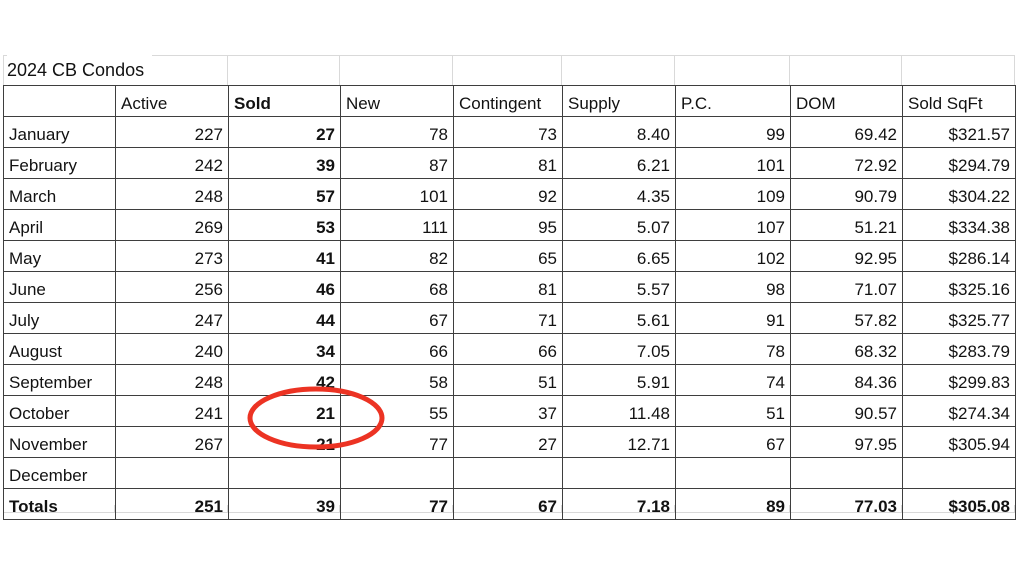 This screenshot has height=576, width=1024. What do you see at coordinates (172, 318) in the screenshot?
I see `cell-active: 247` at bounding box center [172, 318].